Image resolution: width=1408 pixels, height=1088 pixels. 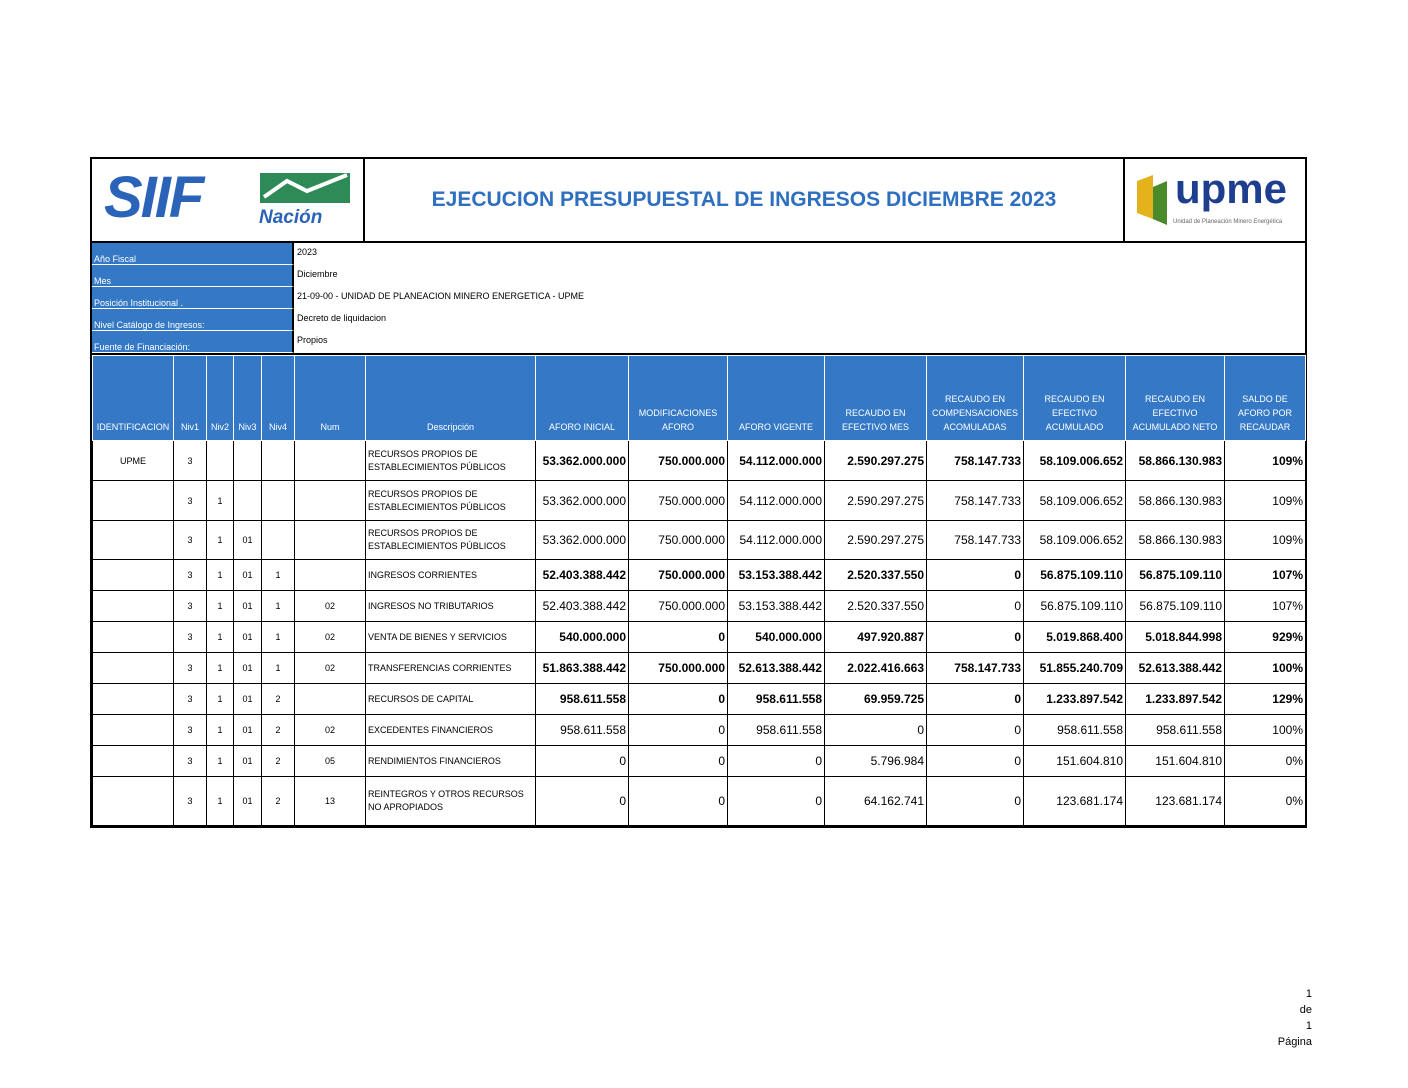 I want to click on table-cell: 109%, so click(x=1265, y=500).